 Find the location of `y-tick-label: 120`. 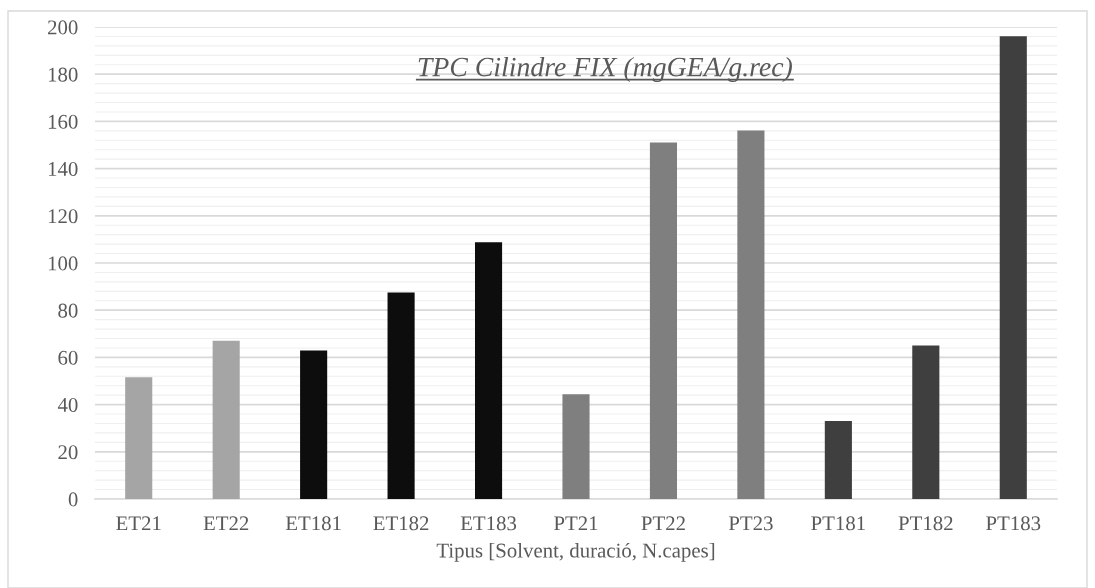

y-tick-label: 120 is located at coordinates (63, 216).